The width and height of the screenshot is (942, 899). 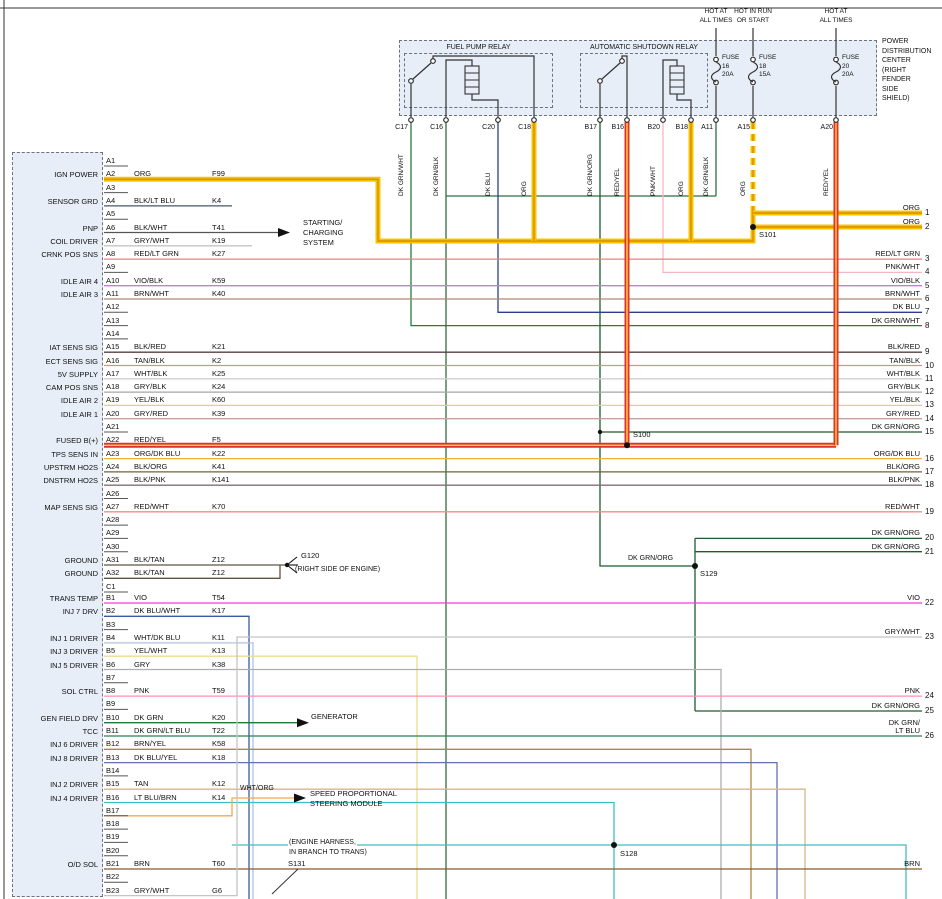 I want to click on pcm-pin-wire-A16: TAN/BLK, so click(x=149, y=360).